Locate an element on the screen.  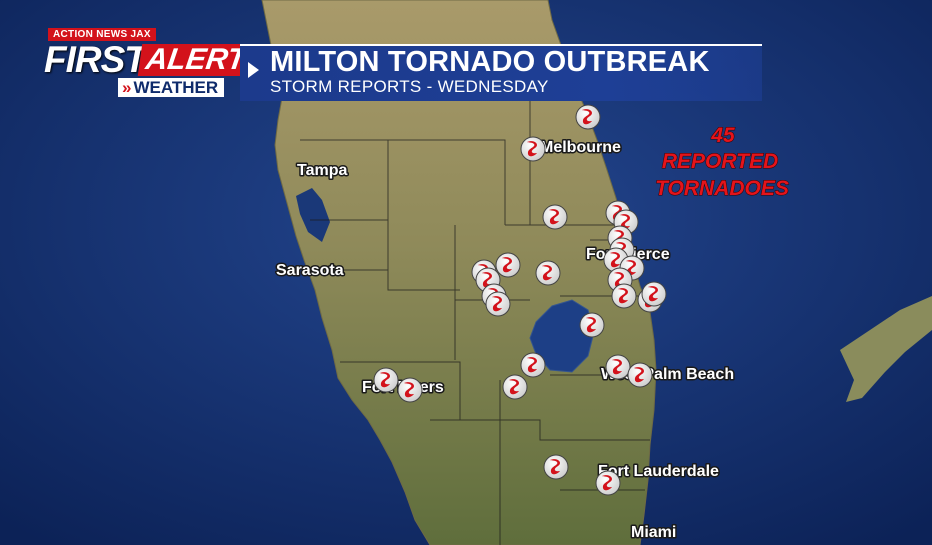
logo-alert: ALERT is located at coordinates (195, 59).